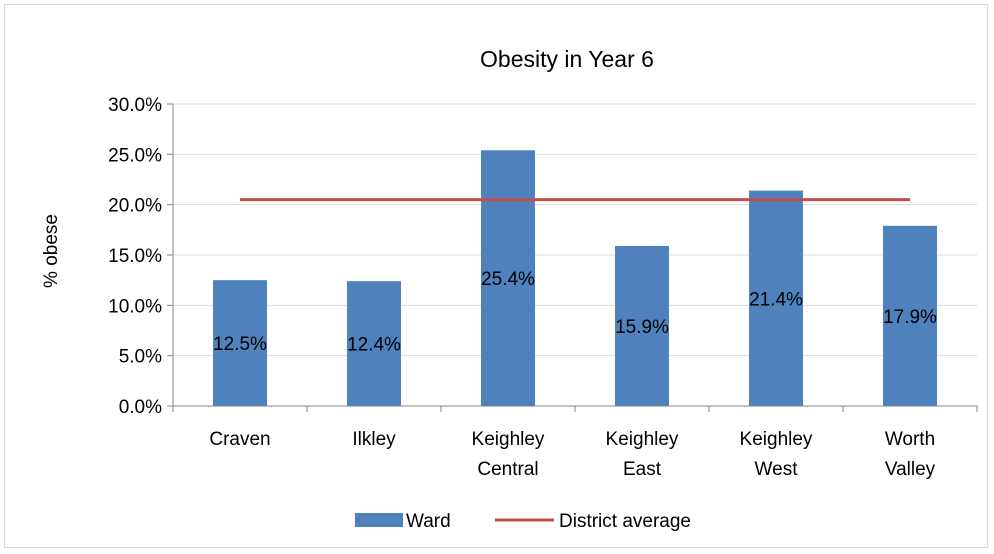  Describe the element at coordinates (625, 521) in the screenshot. I see `legend-label-district-average: District average` at that location.